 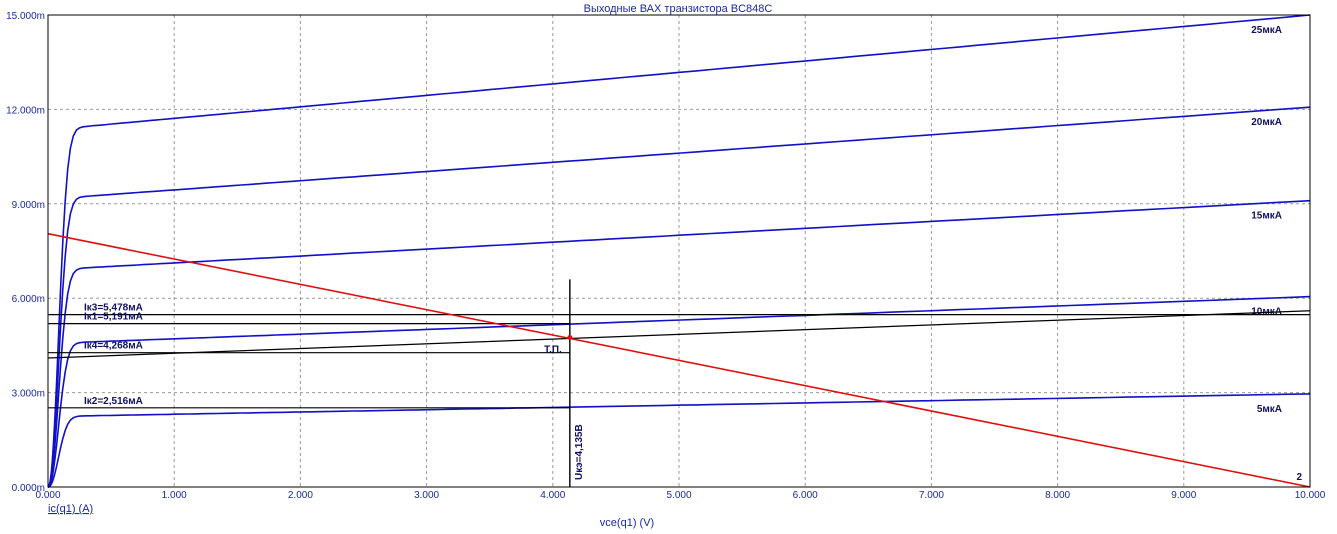 What do you see at coordinates (1266, 216) in the screenshot?
I see `series-label: 15мкА` at bounding box center [1266, 216].